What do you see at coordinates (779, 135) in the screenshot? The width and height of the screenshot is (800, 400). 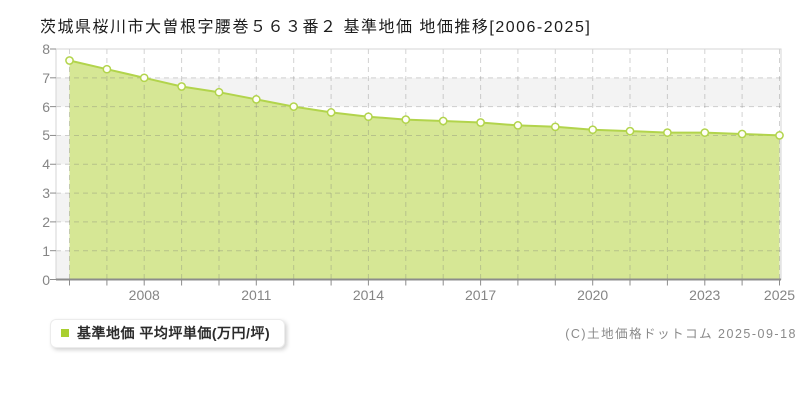 I see `data-point-2025` at bounding box center [779, 135].